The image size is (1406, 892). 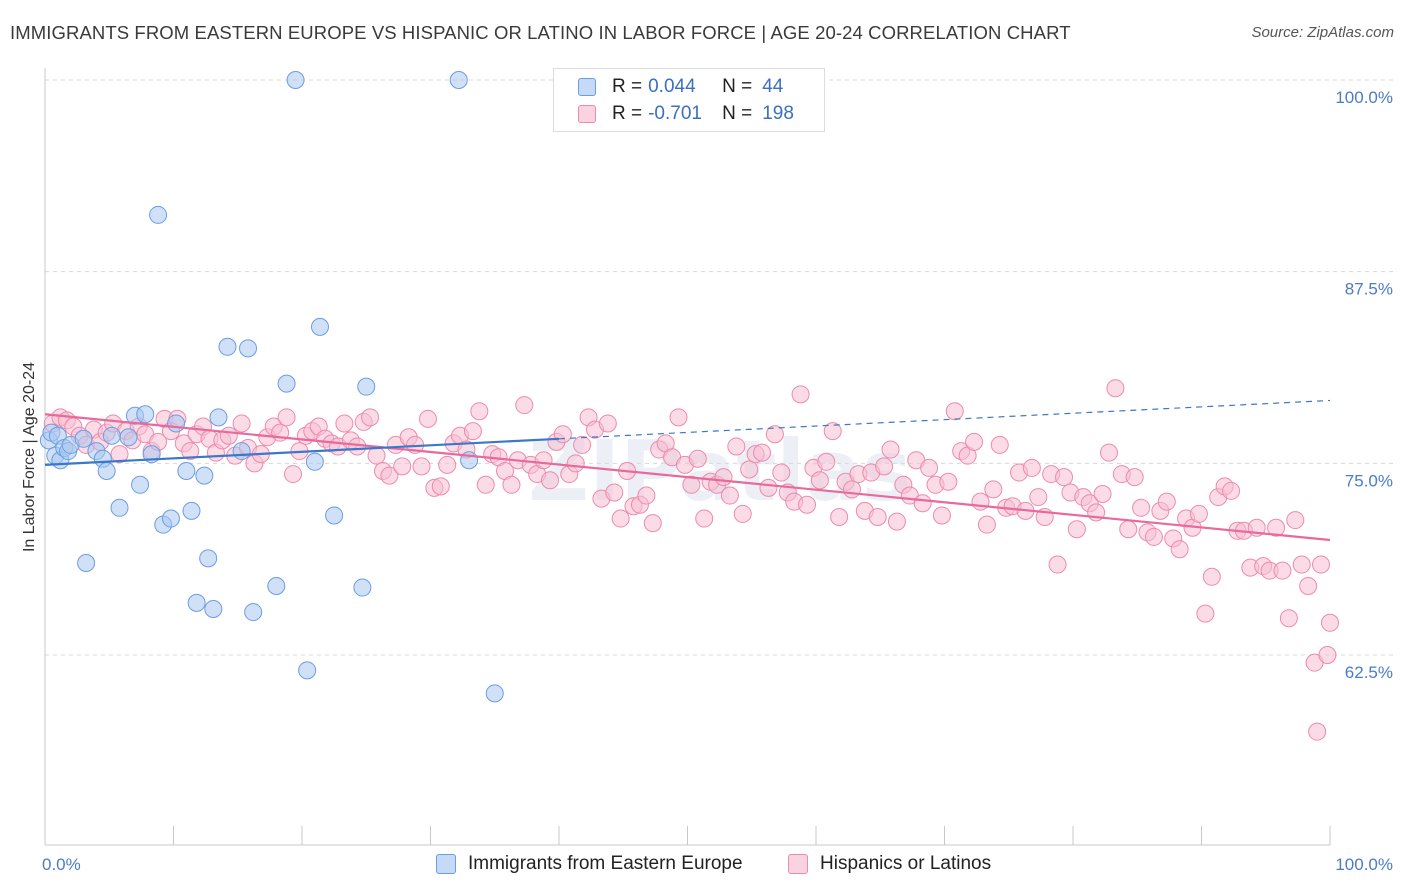 I want to click on x-tick-label: 0.0%, so click(x=61, y=864).